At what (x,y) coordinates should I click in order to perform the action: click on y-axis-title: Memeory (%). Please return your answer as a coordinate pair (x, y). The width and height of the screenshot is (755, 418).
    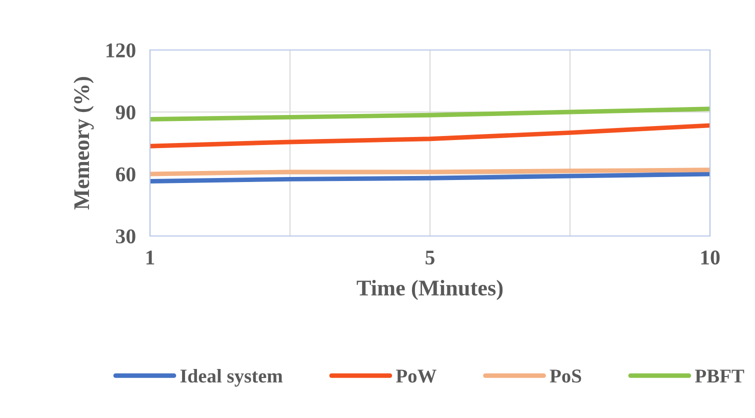
    Looking at the image, I should click on (84, 143).